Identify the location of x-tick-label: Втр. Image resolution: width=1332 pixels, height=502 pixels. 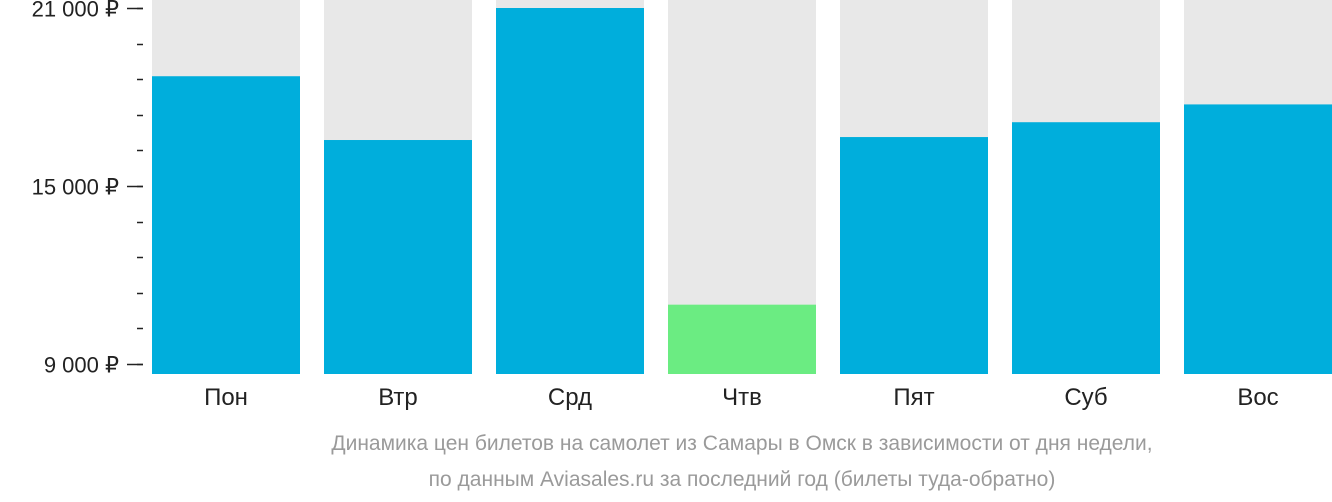
(398, 397).